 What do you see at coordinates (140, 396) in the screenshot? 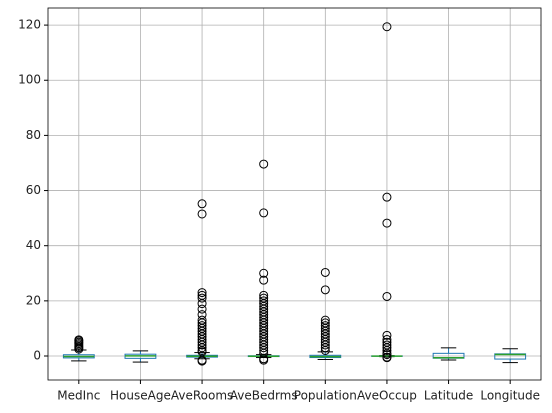
I see `x-tick-label: HouseAge` at bounding box center [140, 396].